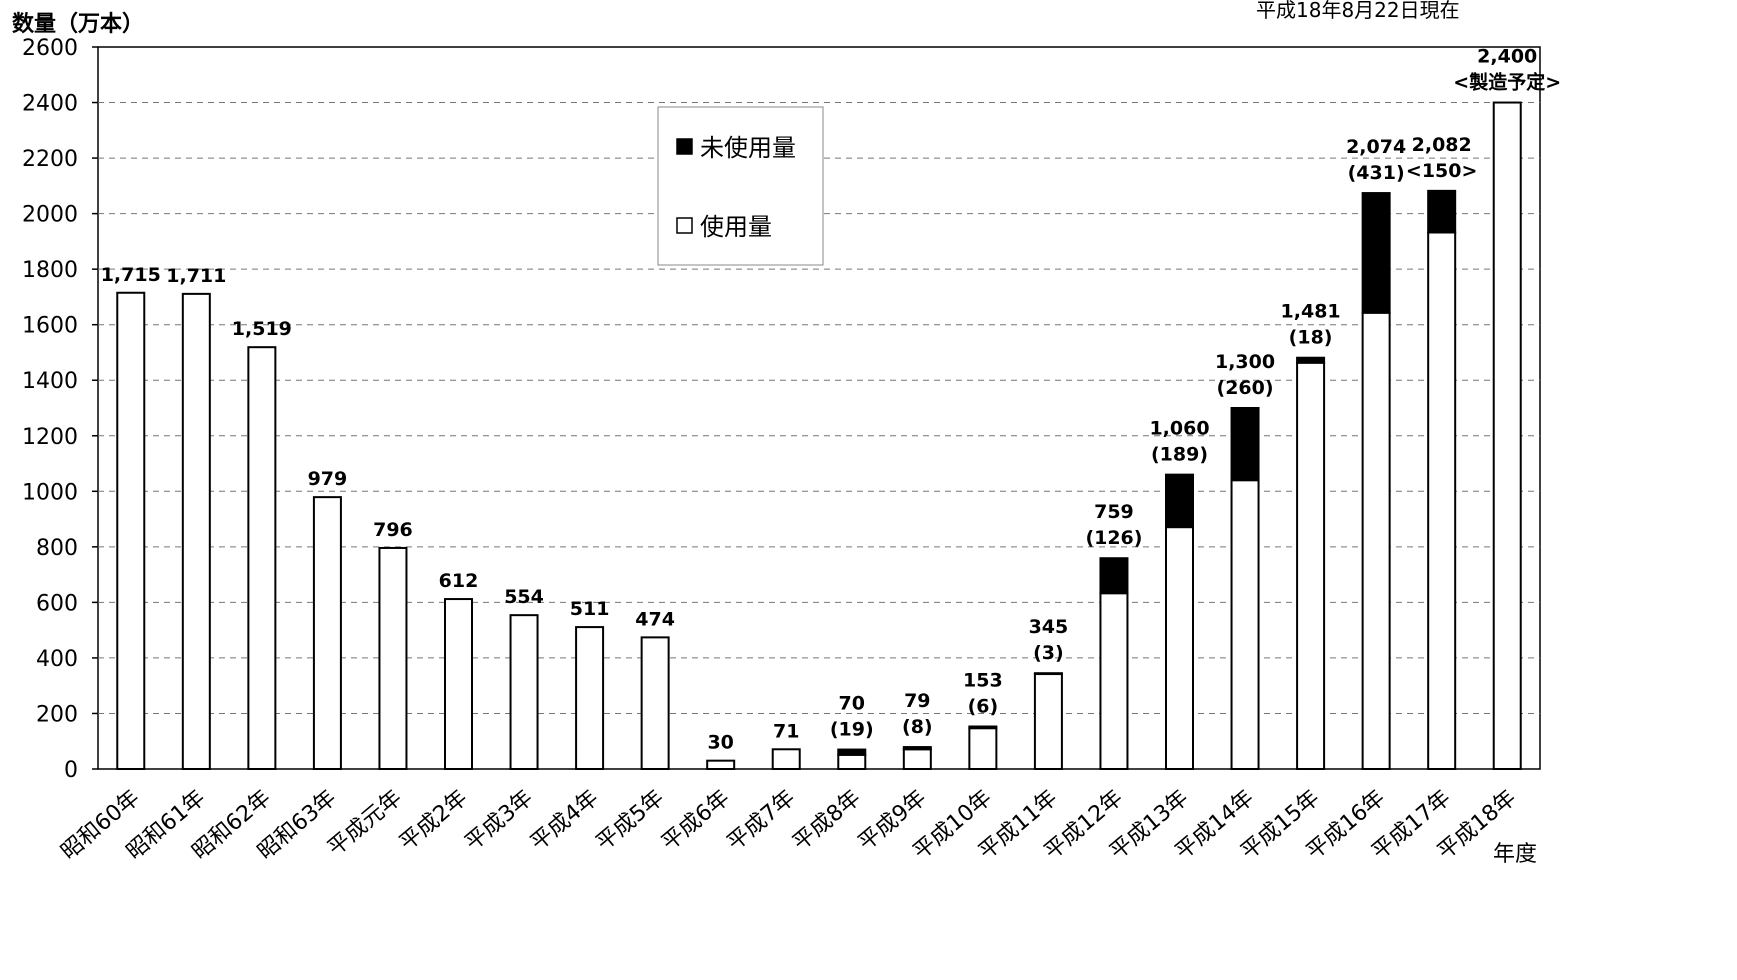 Image resolution: width=1737 pixels, height=980 pixels. Describe the element at coordinates (1442, 145) in the screenshot. I see `data-label-total: 2,082` at that location.